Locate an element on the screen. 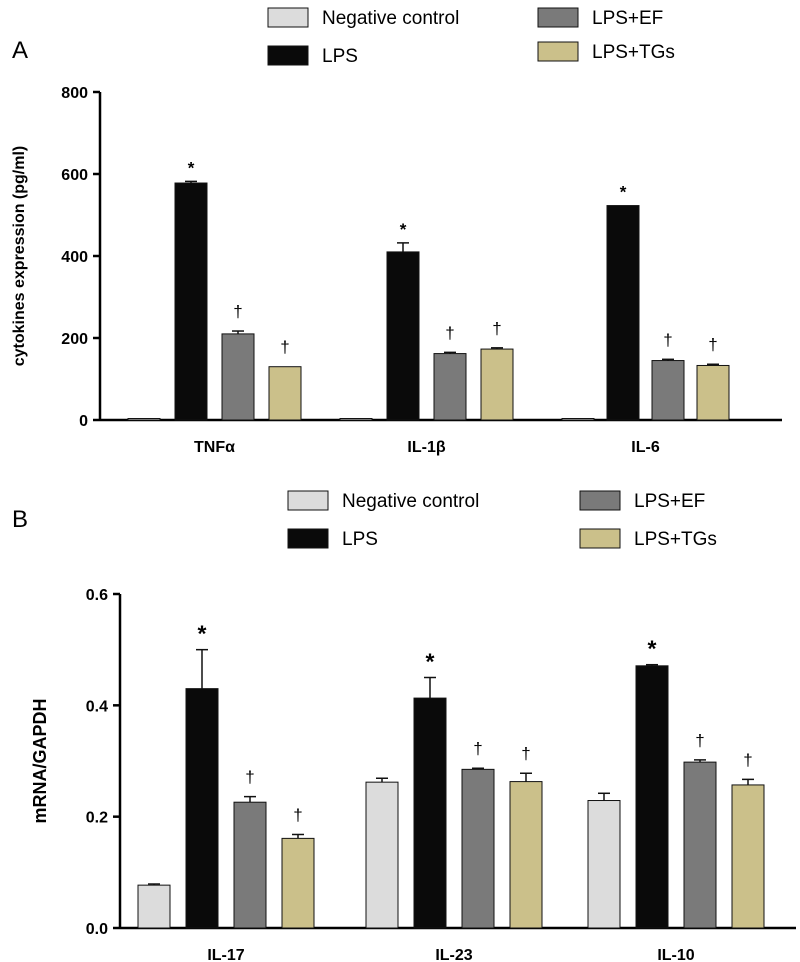 The width and height of the screenshot is (800, 962). category-label: IL-1β is located at coordinates (426, 447).